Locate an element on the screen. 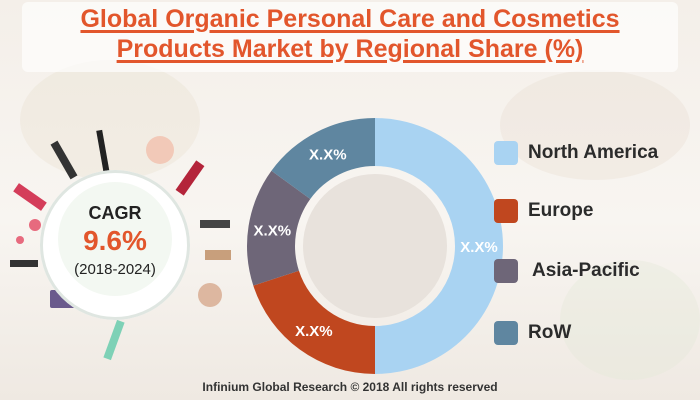  legend-swatch-europe is located at coordinates (506, 211).